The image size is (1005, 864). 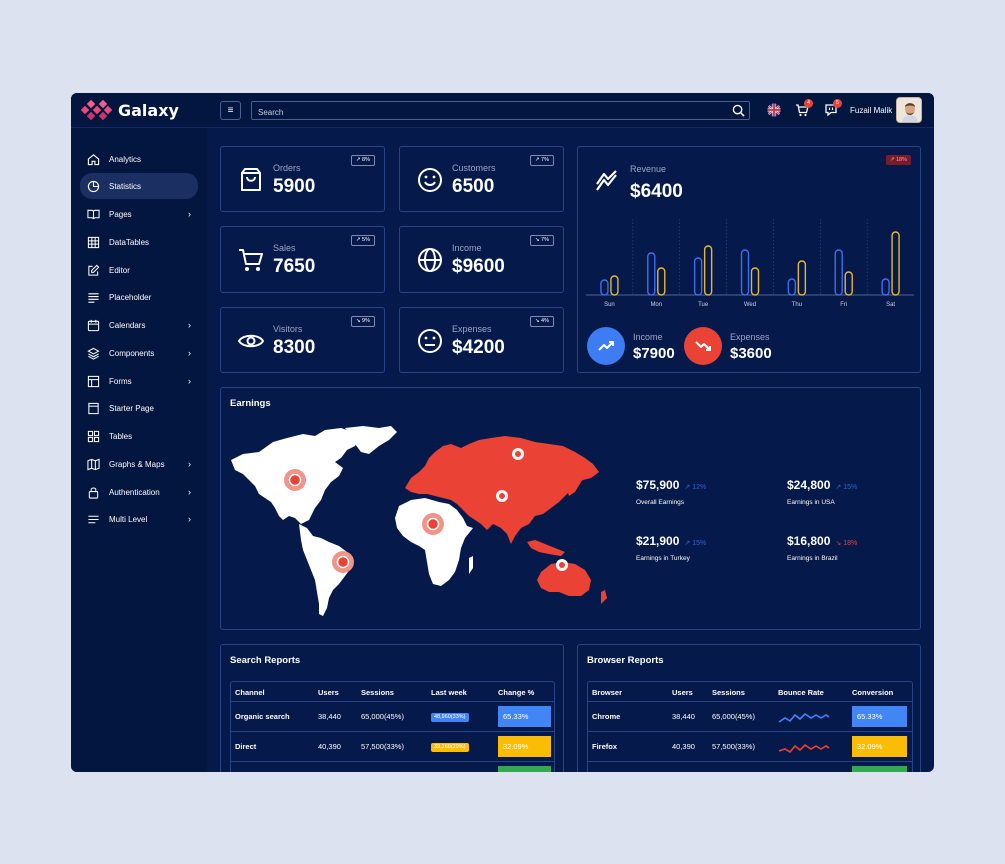 I want to click on user-name: Fuzail Malik, so click(x=871, y=110).